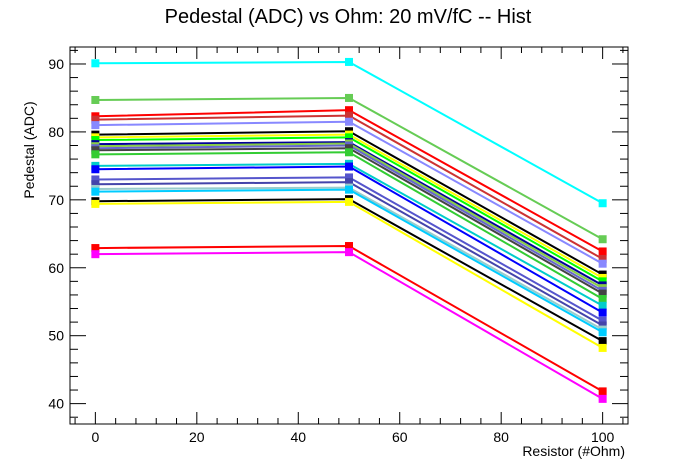  I want to click on y-tick-label: 60, so click(56, 268).